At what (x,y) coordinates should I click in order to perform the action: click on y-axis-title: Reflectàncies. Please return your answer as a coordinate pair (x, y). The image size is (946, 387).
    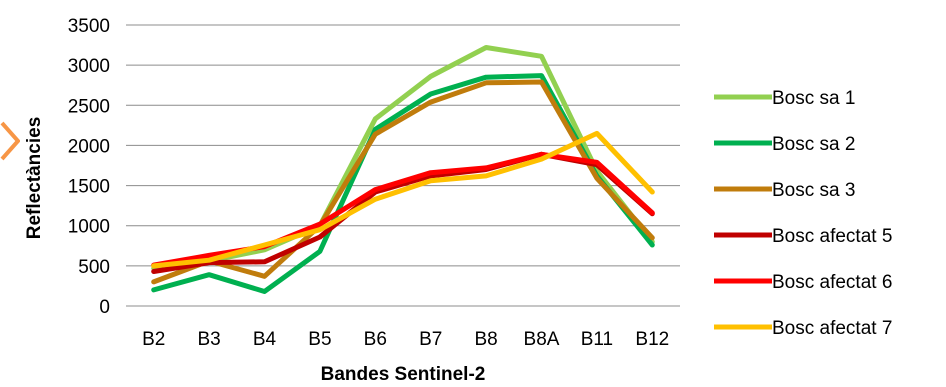
    Looking at the image, I should click on (34, 178).